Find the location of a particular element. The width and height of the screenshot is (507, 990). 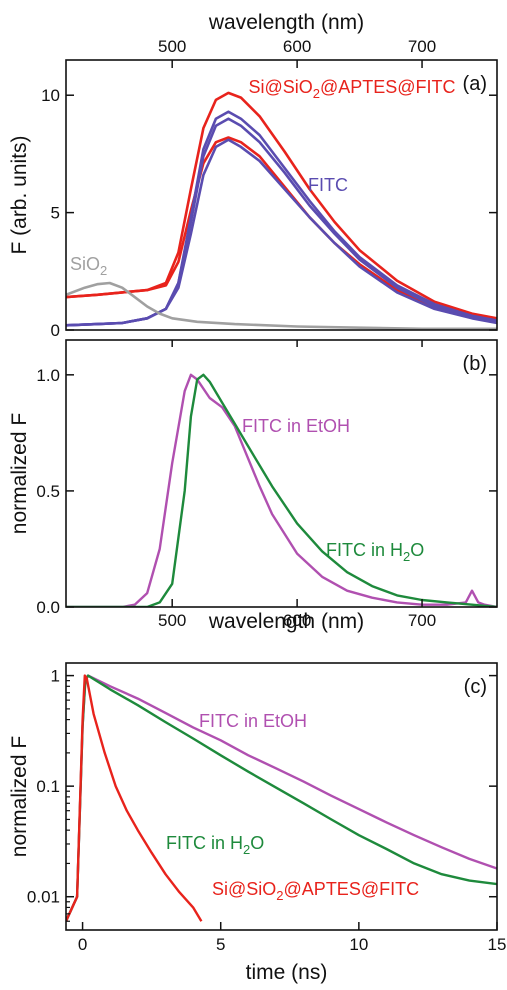

x-tick-label-b-2: 700 is located at coordinates (422, 620).